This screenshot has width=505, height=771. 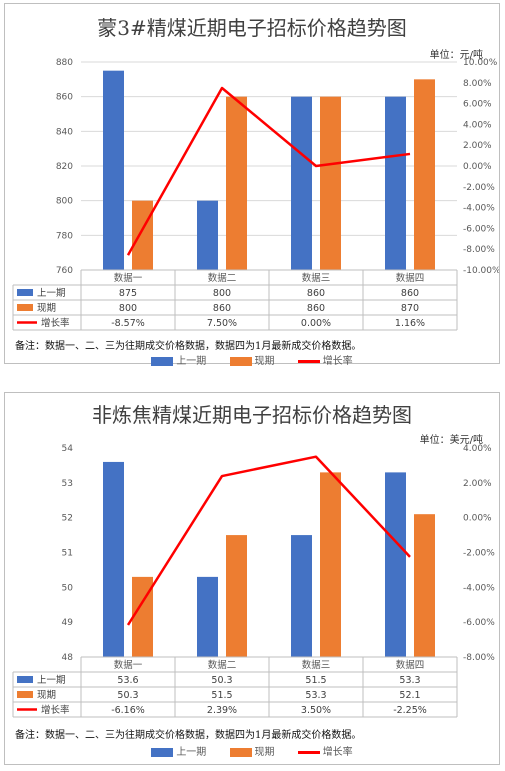 What do you see at coordinates (68, 449) in the screenshot?
I see `y-tick-label: 54` at bounding box center [68, 449].